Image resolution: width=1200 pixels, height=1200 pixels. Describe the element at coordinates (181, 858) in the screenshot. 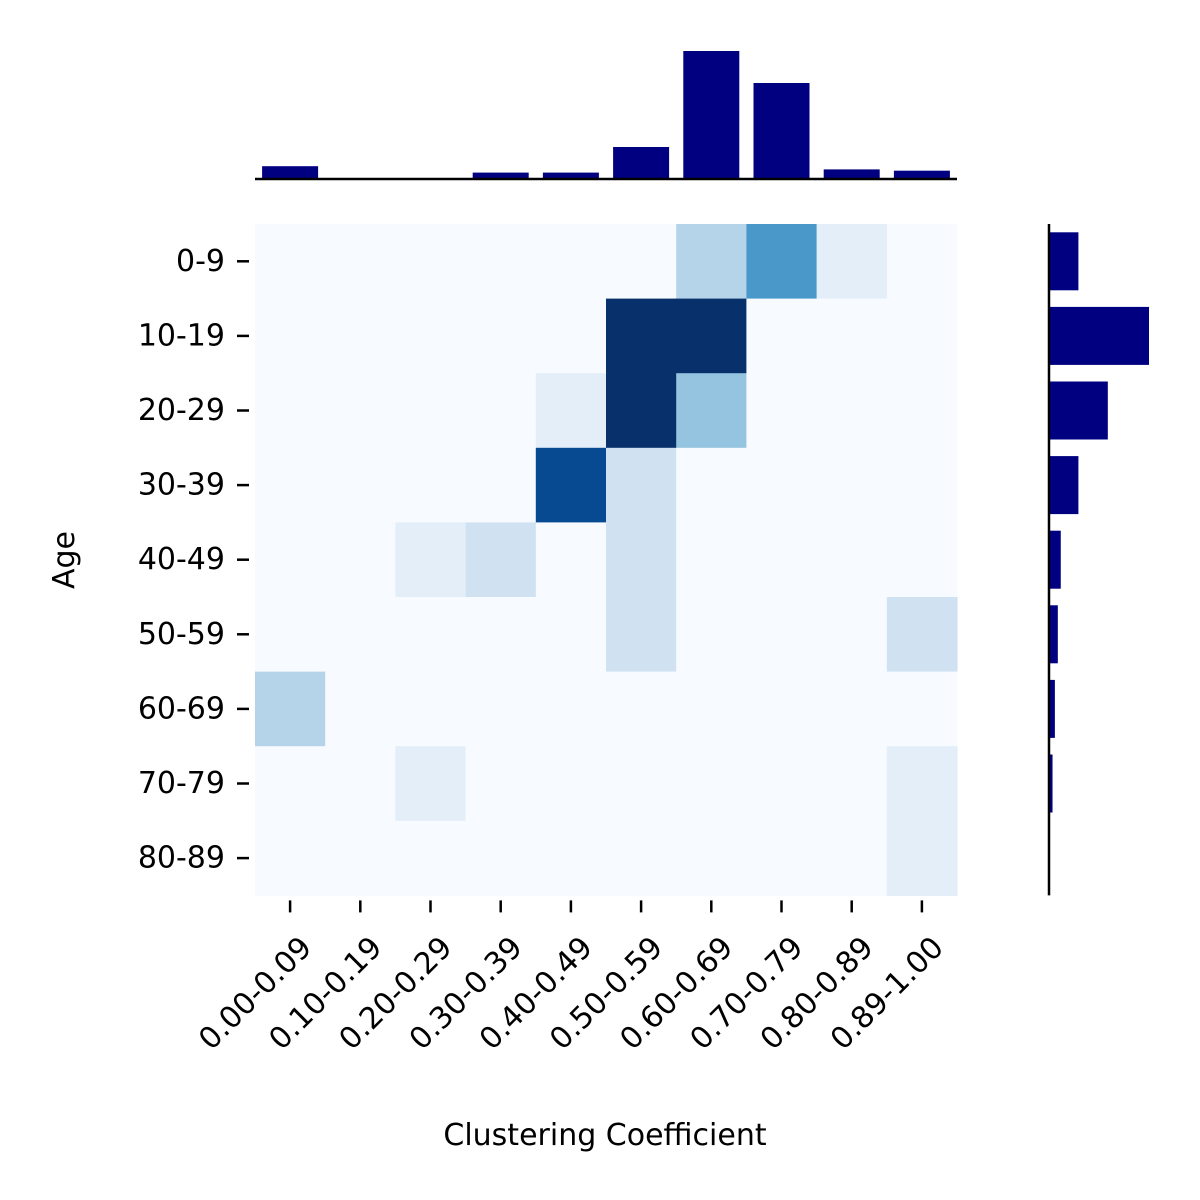

I see `y-tick-label: 80-89` at that location.